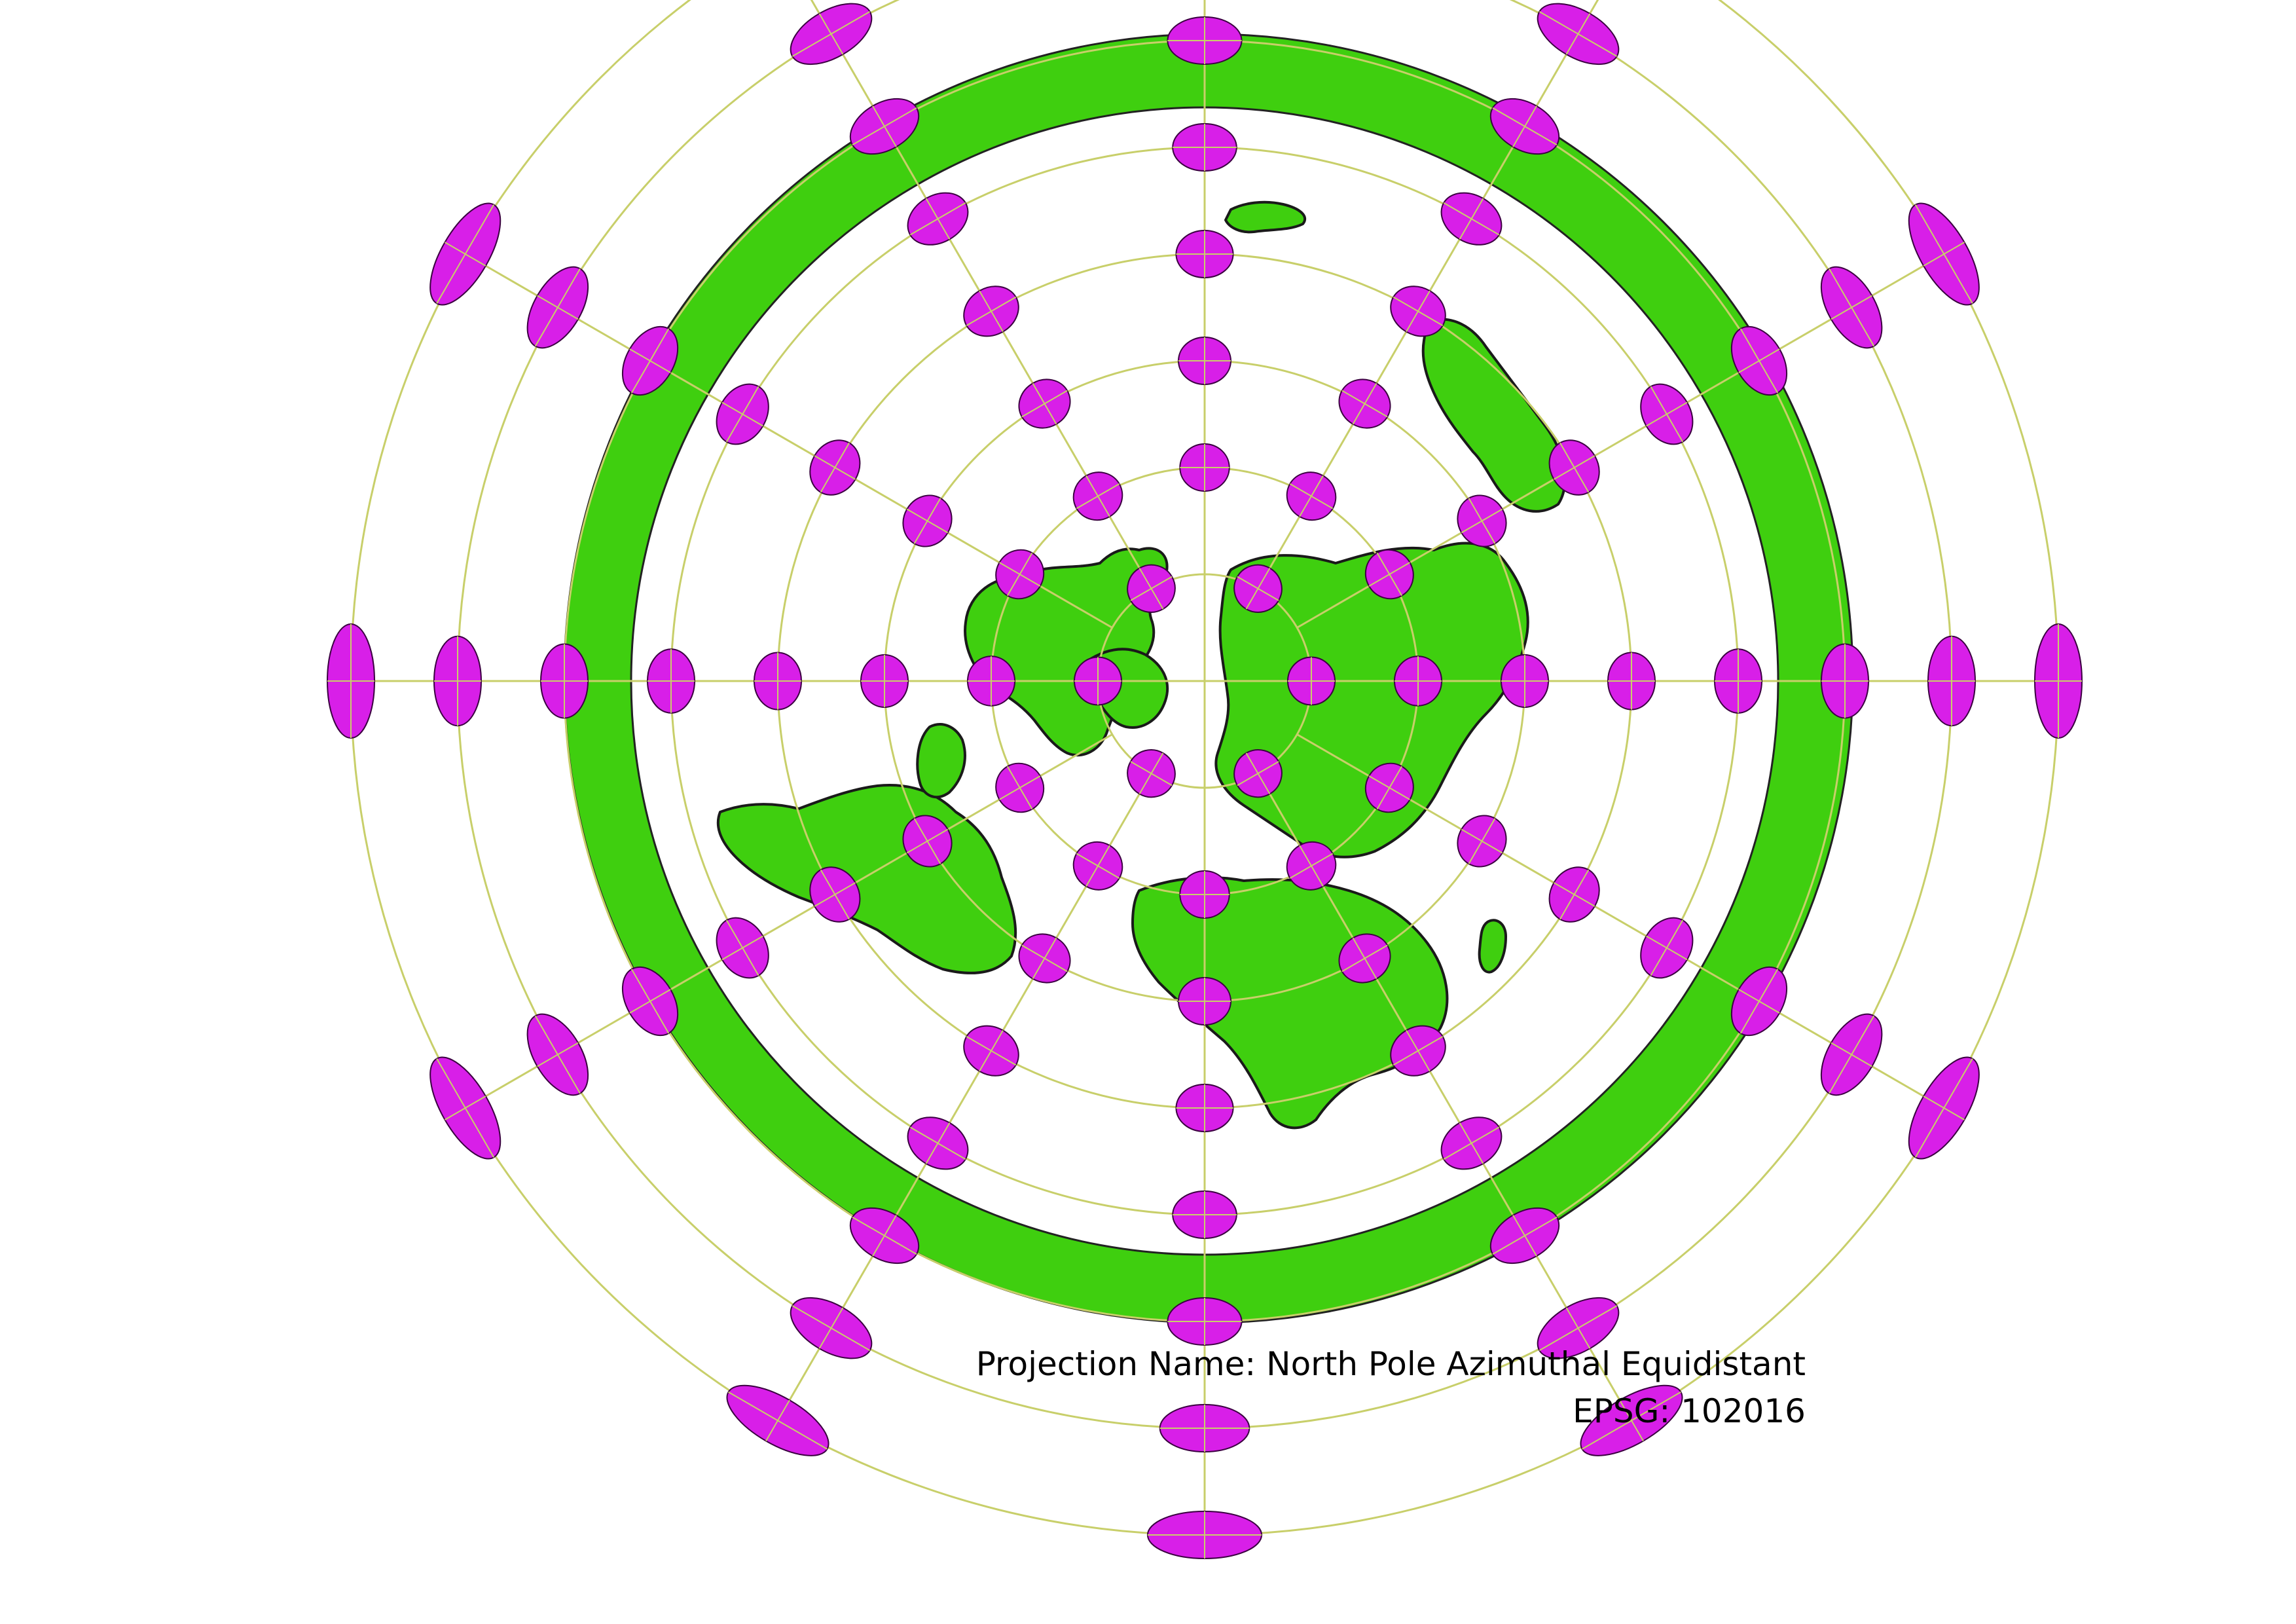 This screenshot has height=1624, width=2296. Describe the element at coordinates (941, 761) in the screenshot. I see `land-central-america` at that location.